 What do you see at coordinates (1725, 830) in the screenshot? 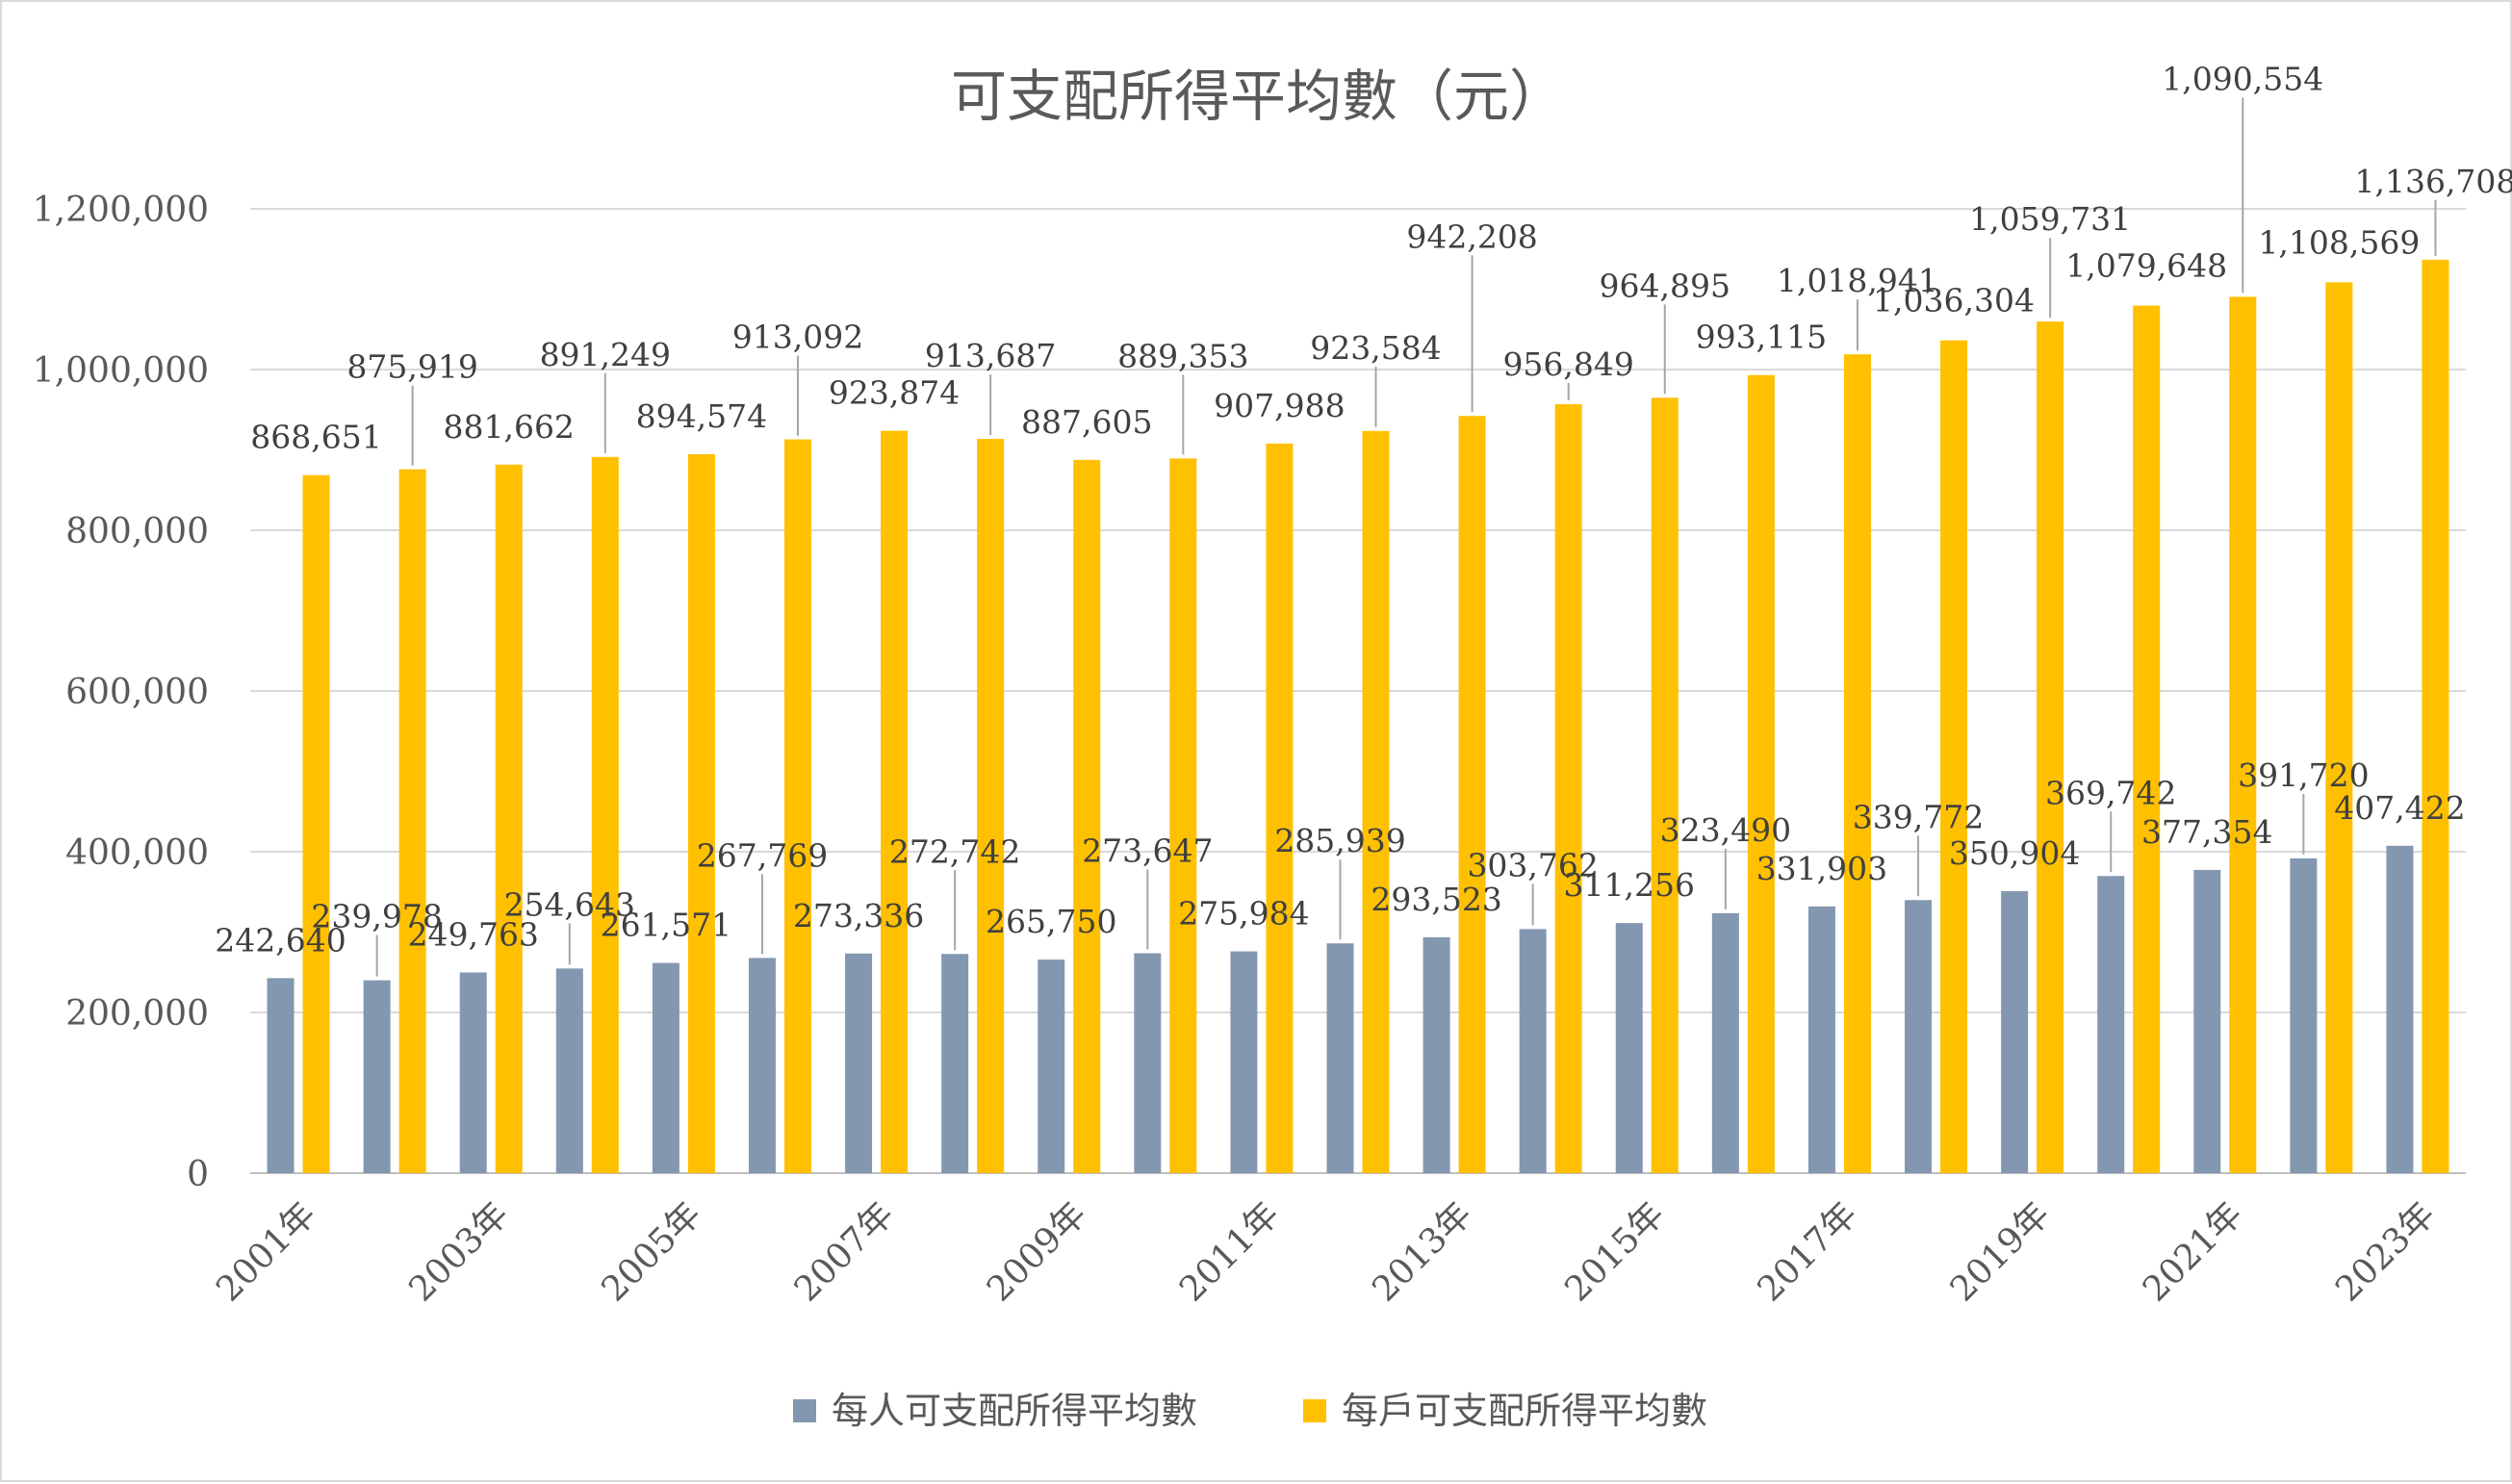
I see `data-label-per-person: 323,490` at bounding box center [1725, 830].